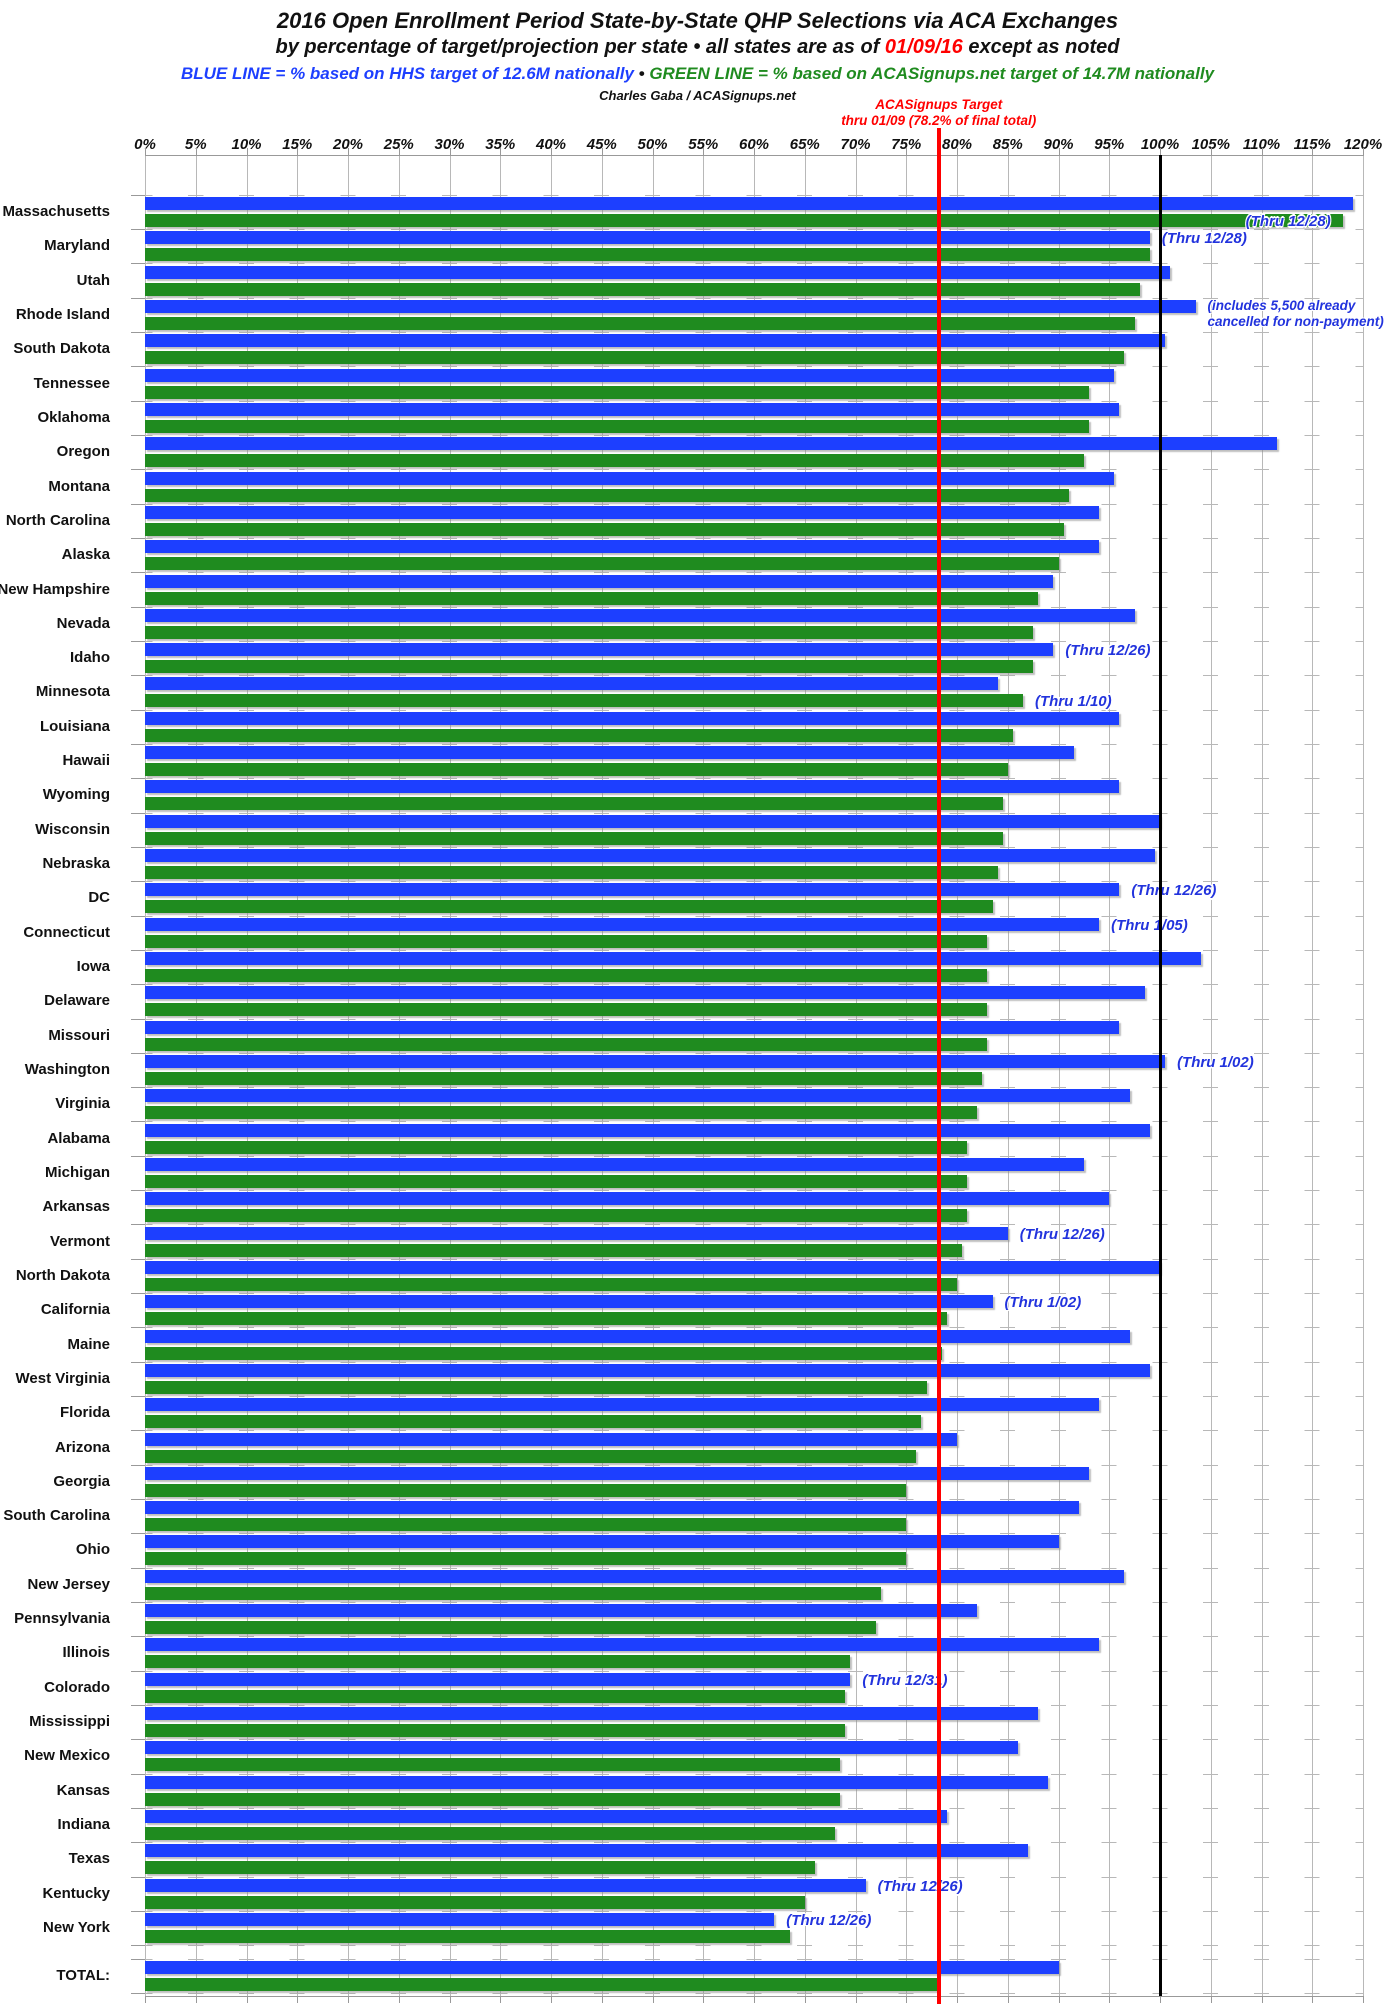  What do you see at coordinates (1109, 144) in the screenshot?
I see `axis-tick-label: 95%` at bounding box center [1109, 144].